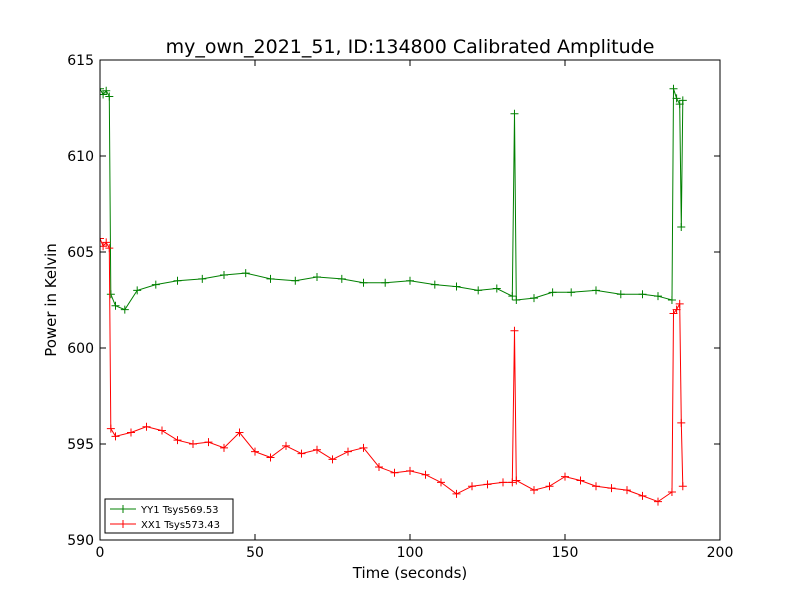 The image size is (800, 600). Describe the element at coordinates (51, 300) in the screenshot. I see `y-axis-label: Power in Kelvin` at that location.